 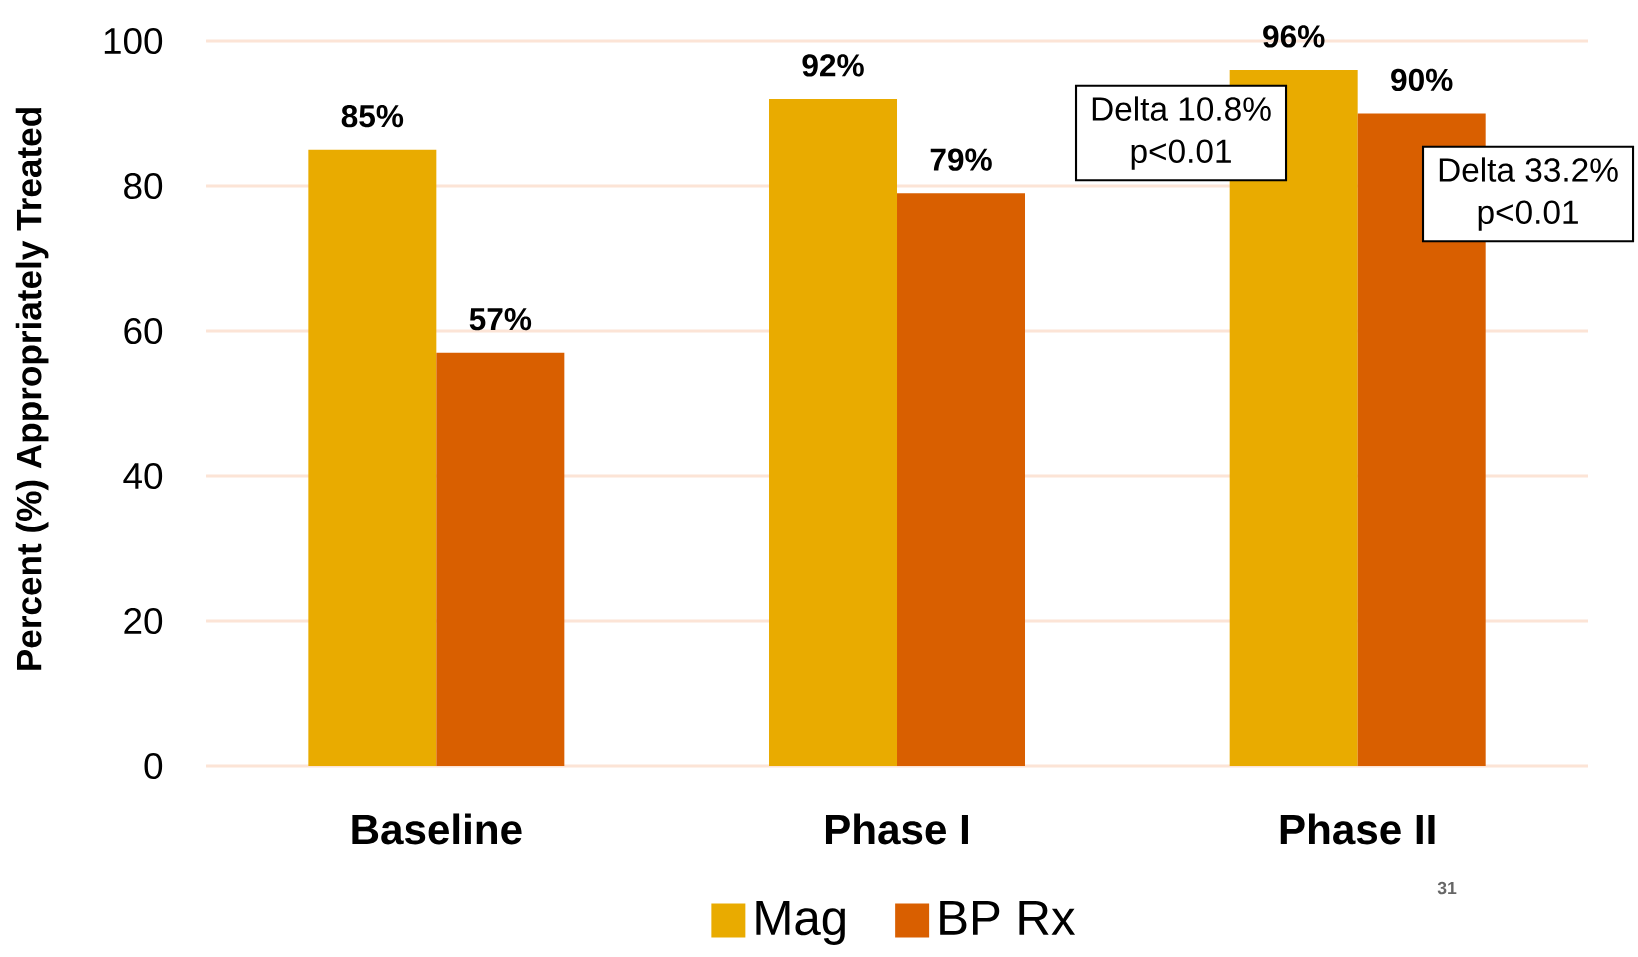 I want to click on annotation: Delta 10.8%, so click(x=1181, y=108).